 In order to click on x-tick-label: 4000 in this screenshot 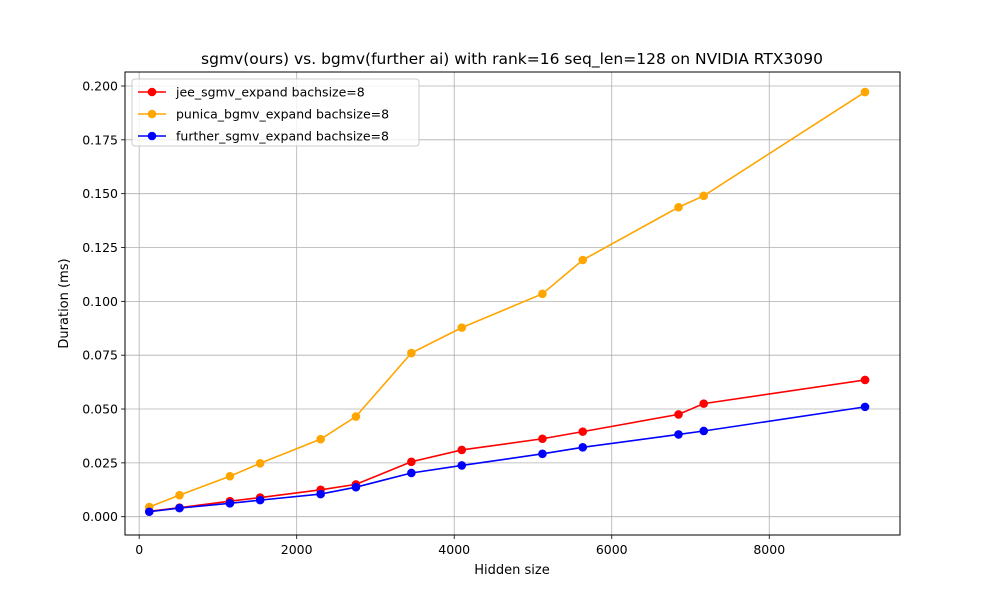, I will do `click(454, 549)`.